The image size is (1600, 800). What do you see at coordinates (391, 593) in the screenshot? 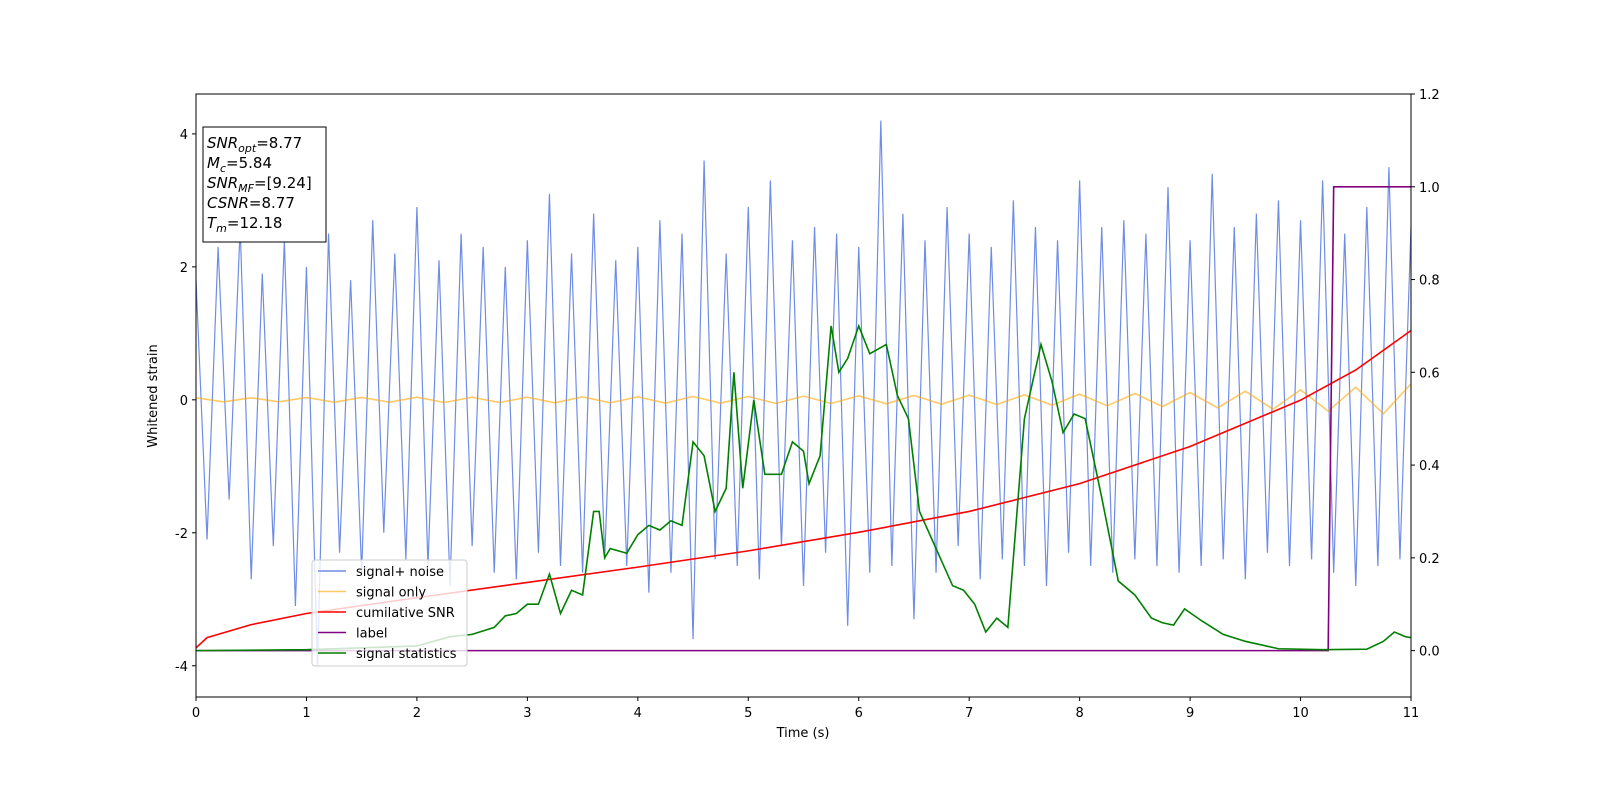
I see `legend-label: signal only` at bounding box center [391, 593].